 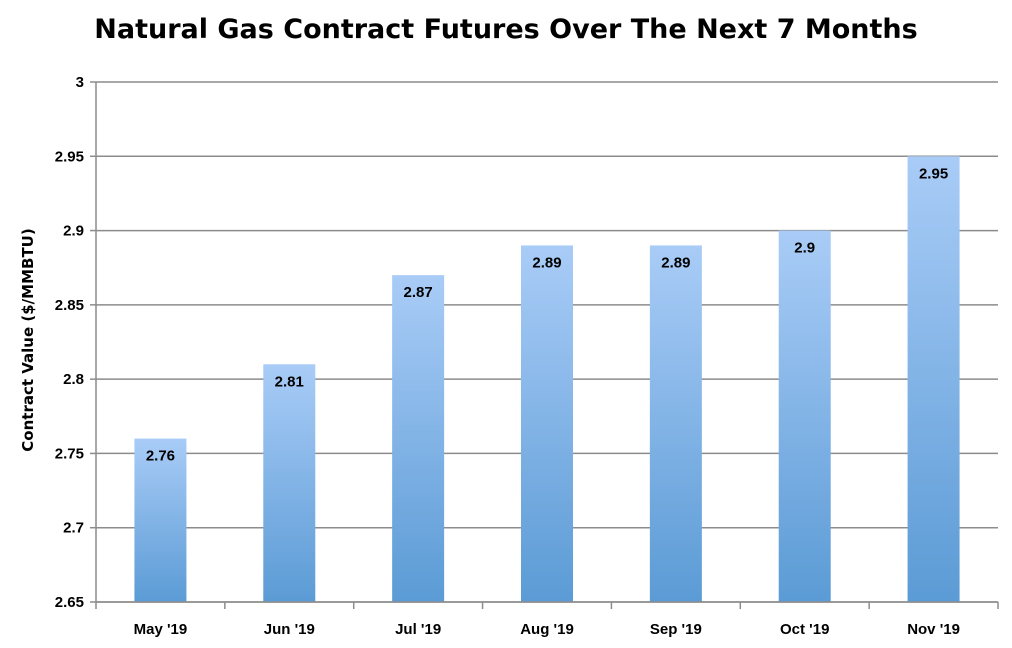 What do you see at coordinates (161, 629) in the screenshot?
I see `x-tick-label: May '19` at bounding box center [161, 629].